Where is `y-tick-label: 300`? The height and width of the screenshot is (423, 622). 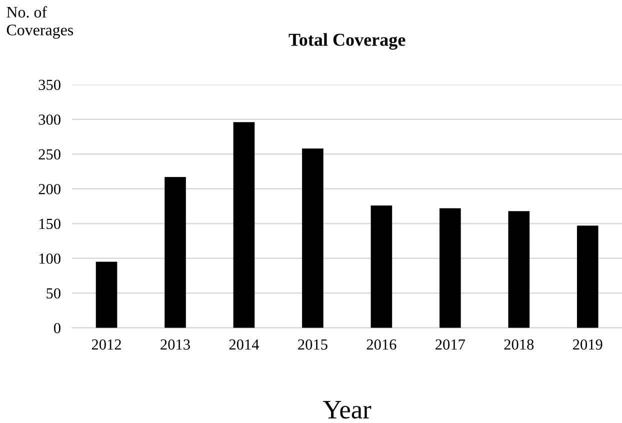 y-tick-label: 300 is located at coordinates (49, 119).